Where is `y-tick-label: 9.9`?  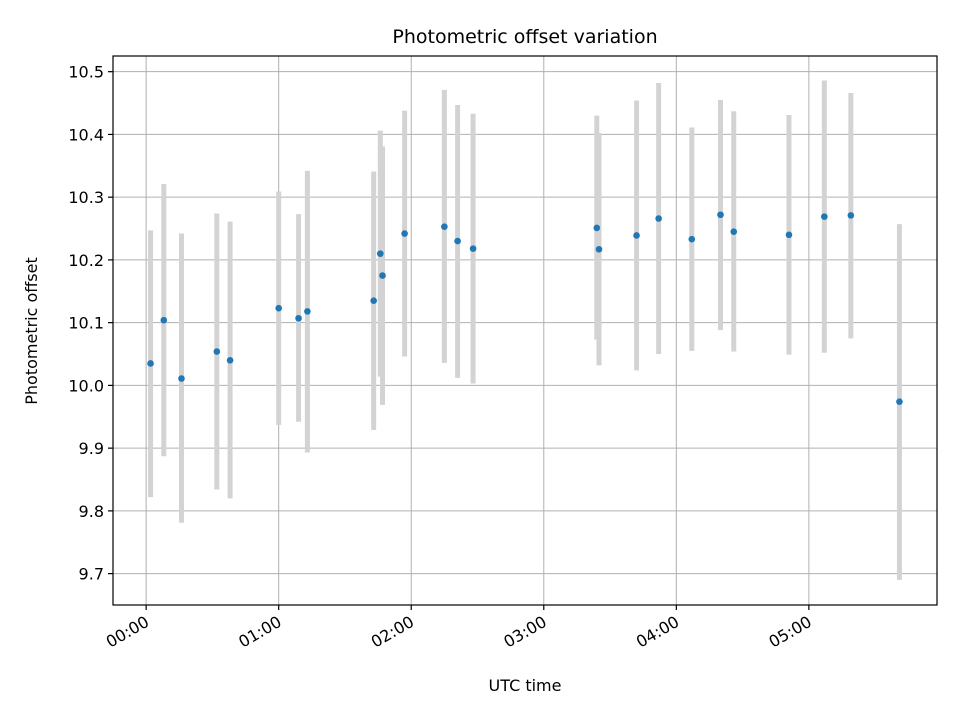
y-tick-label: 9.9 is located at coordinates (91, 448).